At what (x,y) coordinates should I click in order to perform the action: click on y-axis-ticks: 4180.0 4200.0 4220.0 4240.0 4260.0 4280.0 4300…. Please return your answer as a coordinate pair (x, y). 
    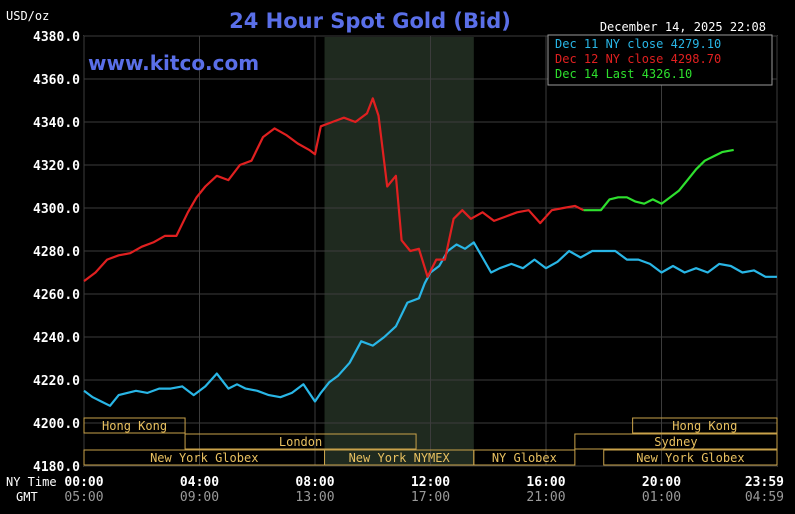
    Looking at the image, I should click on (56, 252).